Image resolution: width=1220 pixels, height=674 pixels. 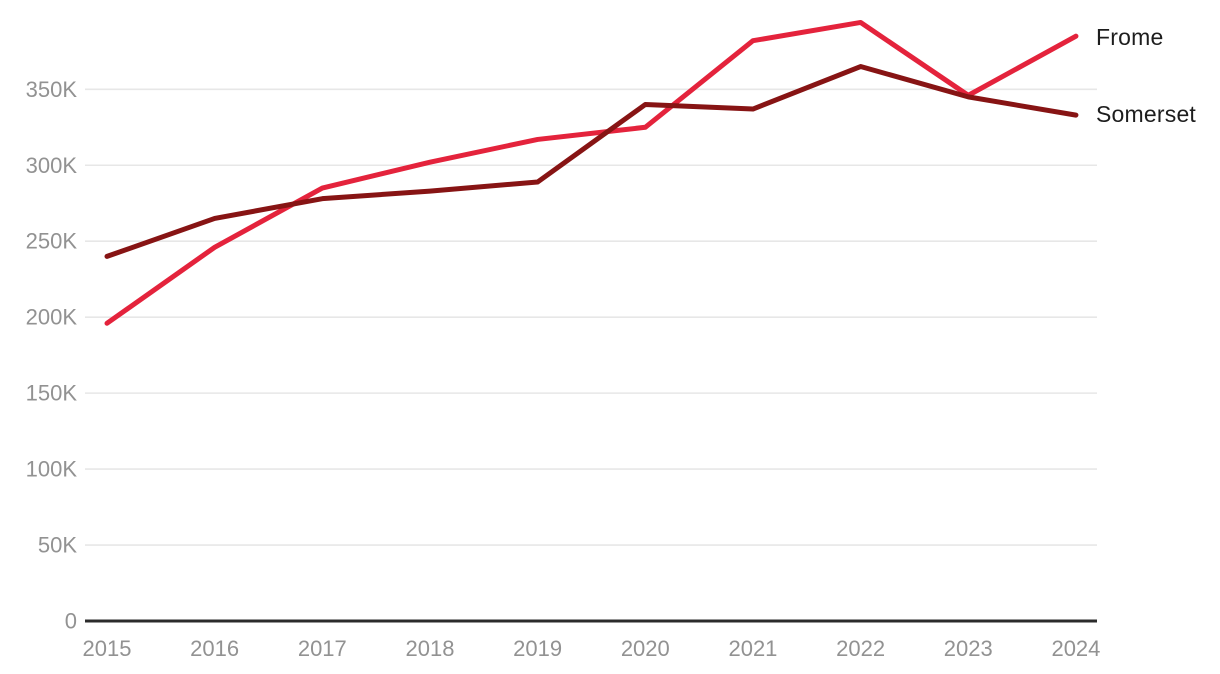 What do you see at coordinates (52, 469) in the screenshot?
I see `y-tick-label: 100K` at bounding box center [52, 469].